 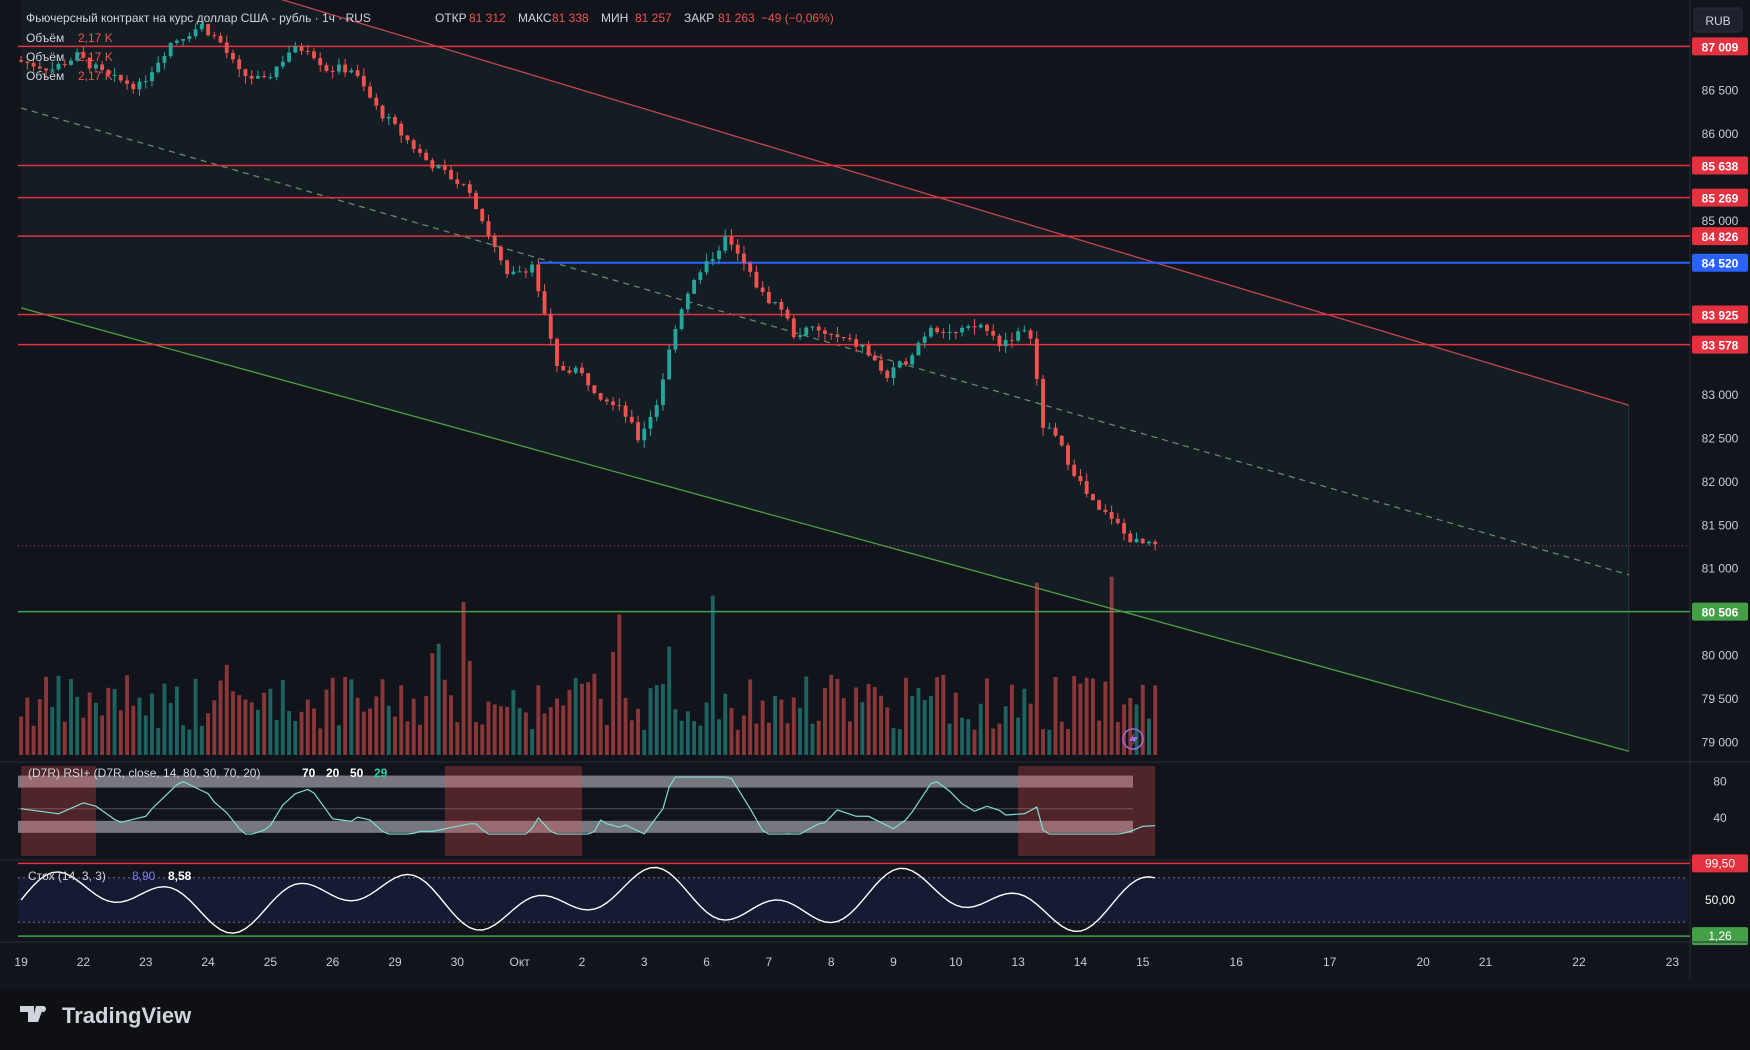 I want to click on stoch-label: Стох (14, 3, 3), so click(x=67, y=876).